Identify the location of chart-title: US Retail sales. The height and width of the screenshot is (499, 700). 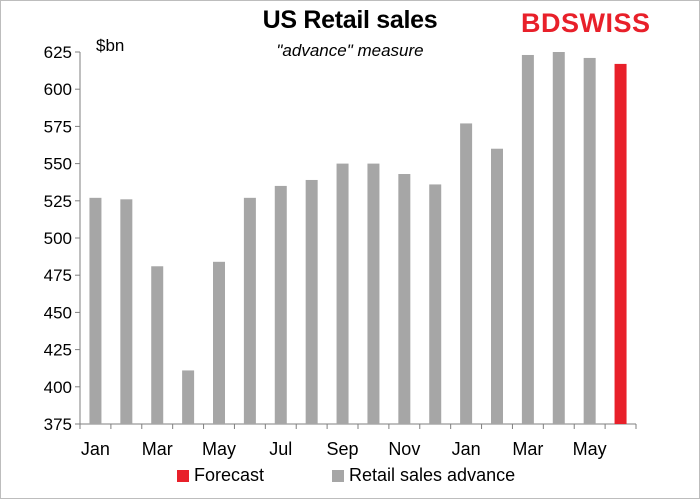
(350, 20).